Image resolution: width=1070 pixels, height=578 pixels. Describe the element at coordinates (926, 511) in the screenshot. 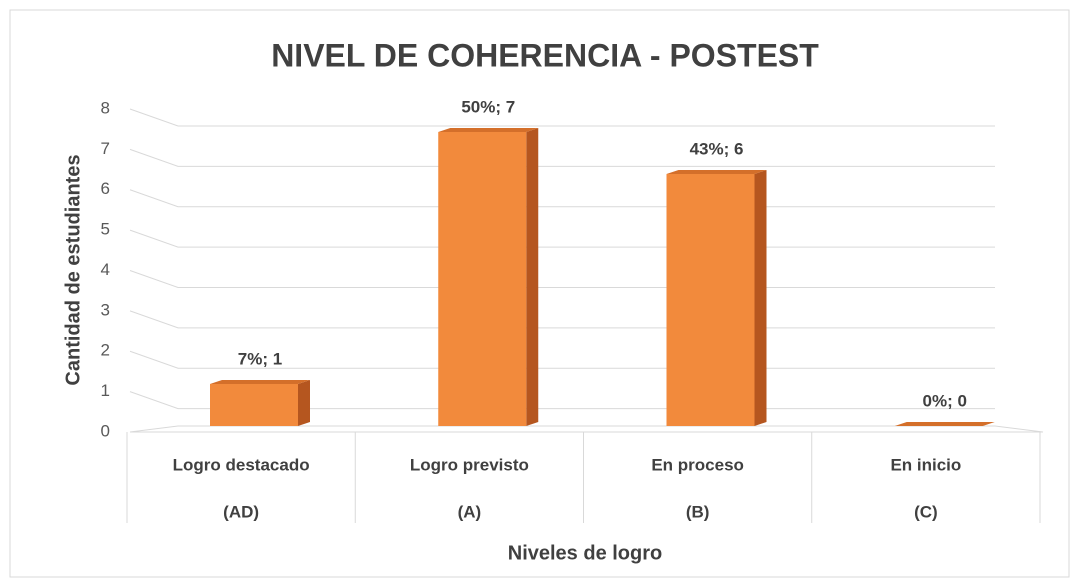

I see `x-tick-label: (C)` at that location.